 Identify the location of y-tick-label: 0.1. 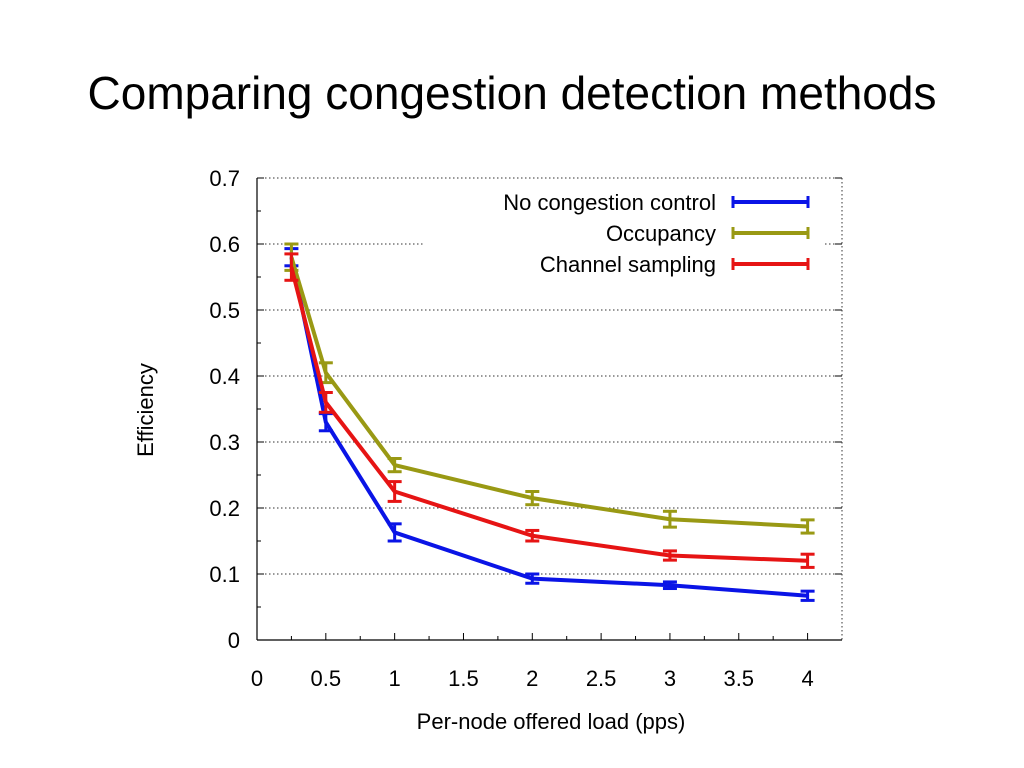
(224, 574).